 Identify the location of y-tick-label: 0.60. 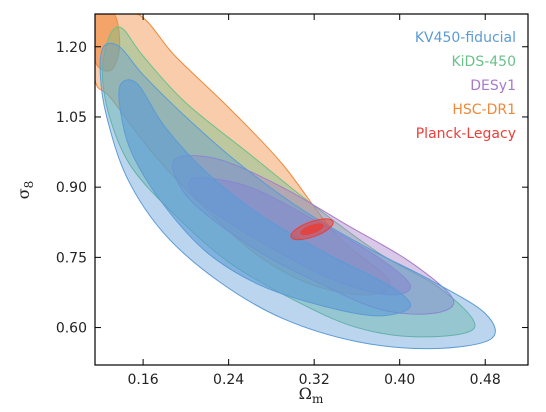
(71, 329).